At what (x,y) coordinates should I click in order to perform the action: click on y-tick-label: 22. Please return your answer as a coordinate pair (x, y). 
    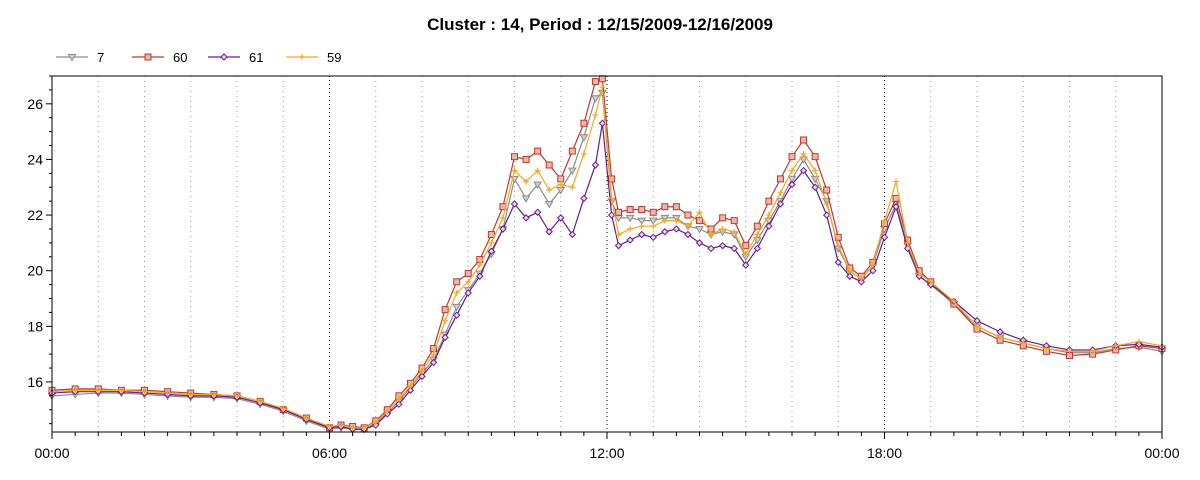
    Looking at the image, I should click on (35, 215).